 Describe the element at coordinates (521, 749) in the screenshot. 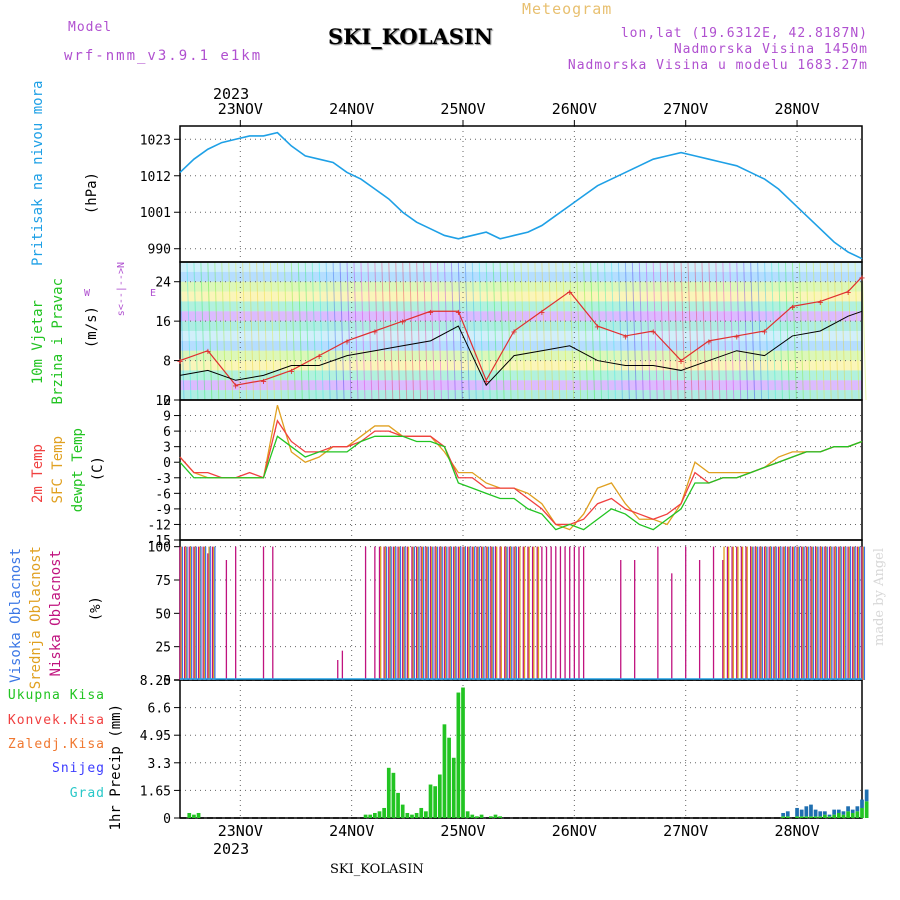

I see `precip-panel-frame` at that location.